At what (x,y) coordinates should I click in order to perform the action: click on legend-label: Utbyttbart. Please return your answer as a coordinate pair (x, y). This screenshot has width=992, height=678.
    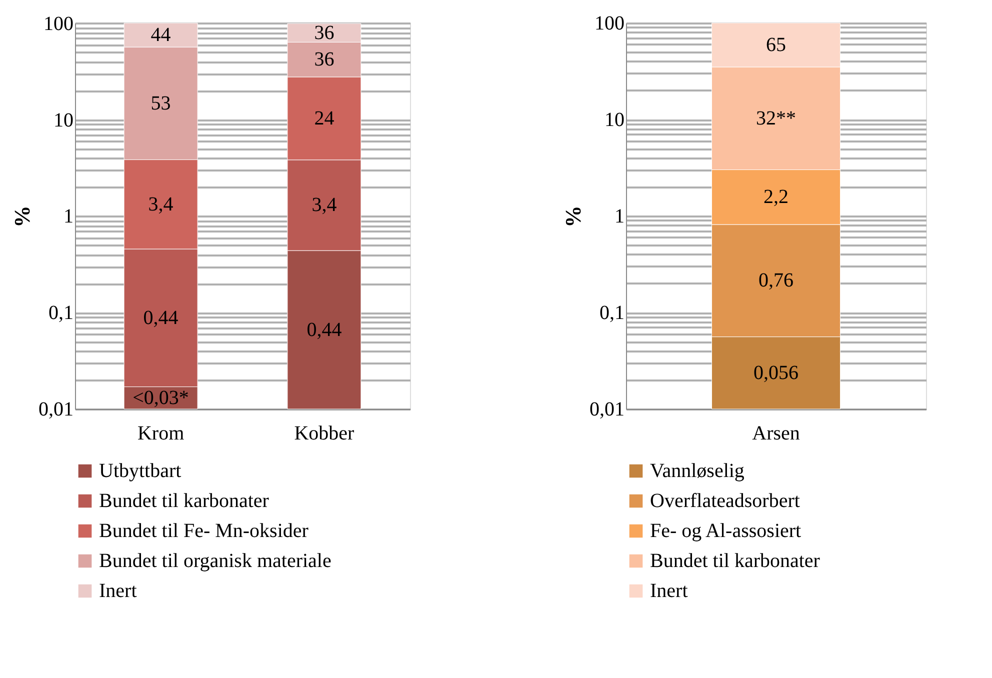
    Looking at the image, I should click on (140, 471).